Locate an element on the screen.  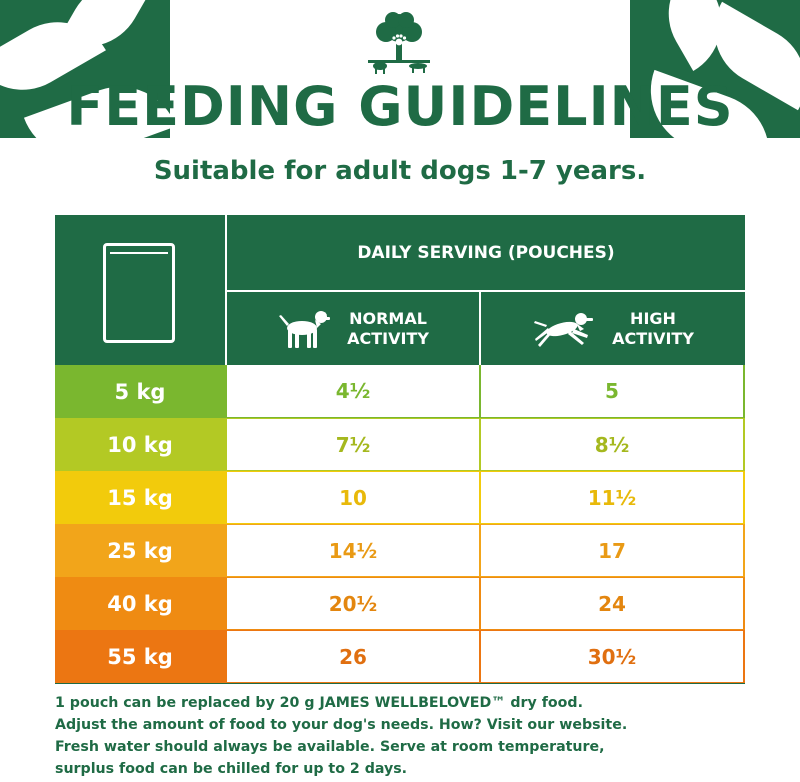
table-row: 15 kg 10 11½ is located at coordinates (400, 497).